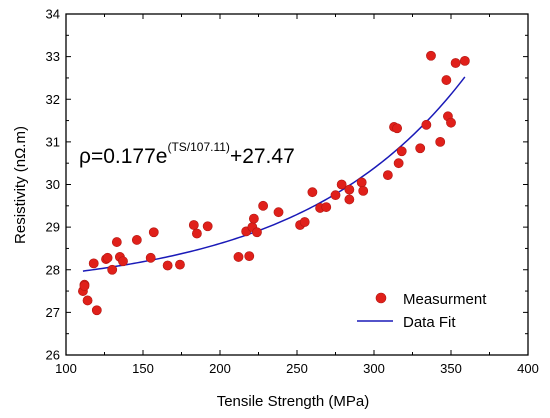  I want to click on y-tick-label: 28, so click(53, 269).